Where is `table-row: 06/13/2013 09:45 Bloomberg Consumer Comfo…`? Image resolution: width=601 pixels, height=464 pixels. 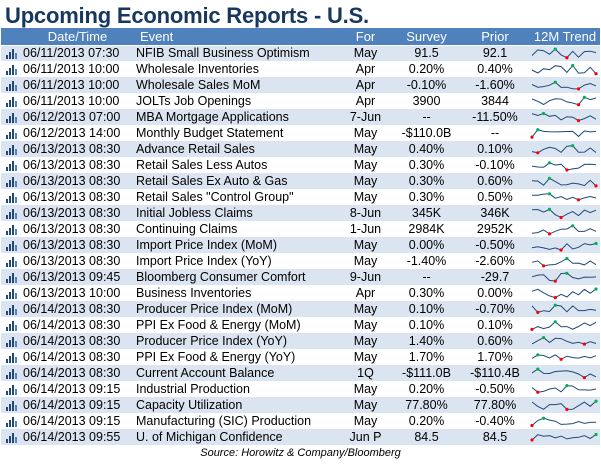 table-row: 06/13/2013 09:45 Bloomberg Consumer Comfo… is located at coordinates (300, 277).